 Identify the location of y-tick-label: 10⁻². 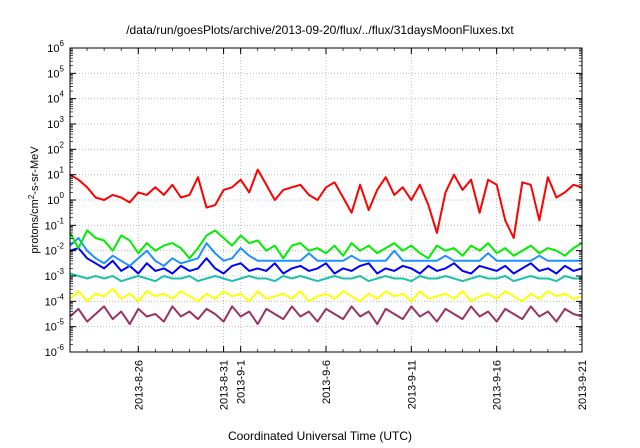
(55, 250).